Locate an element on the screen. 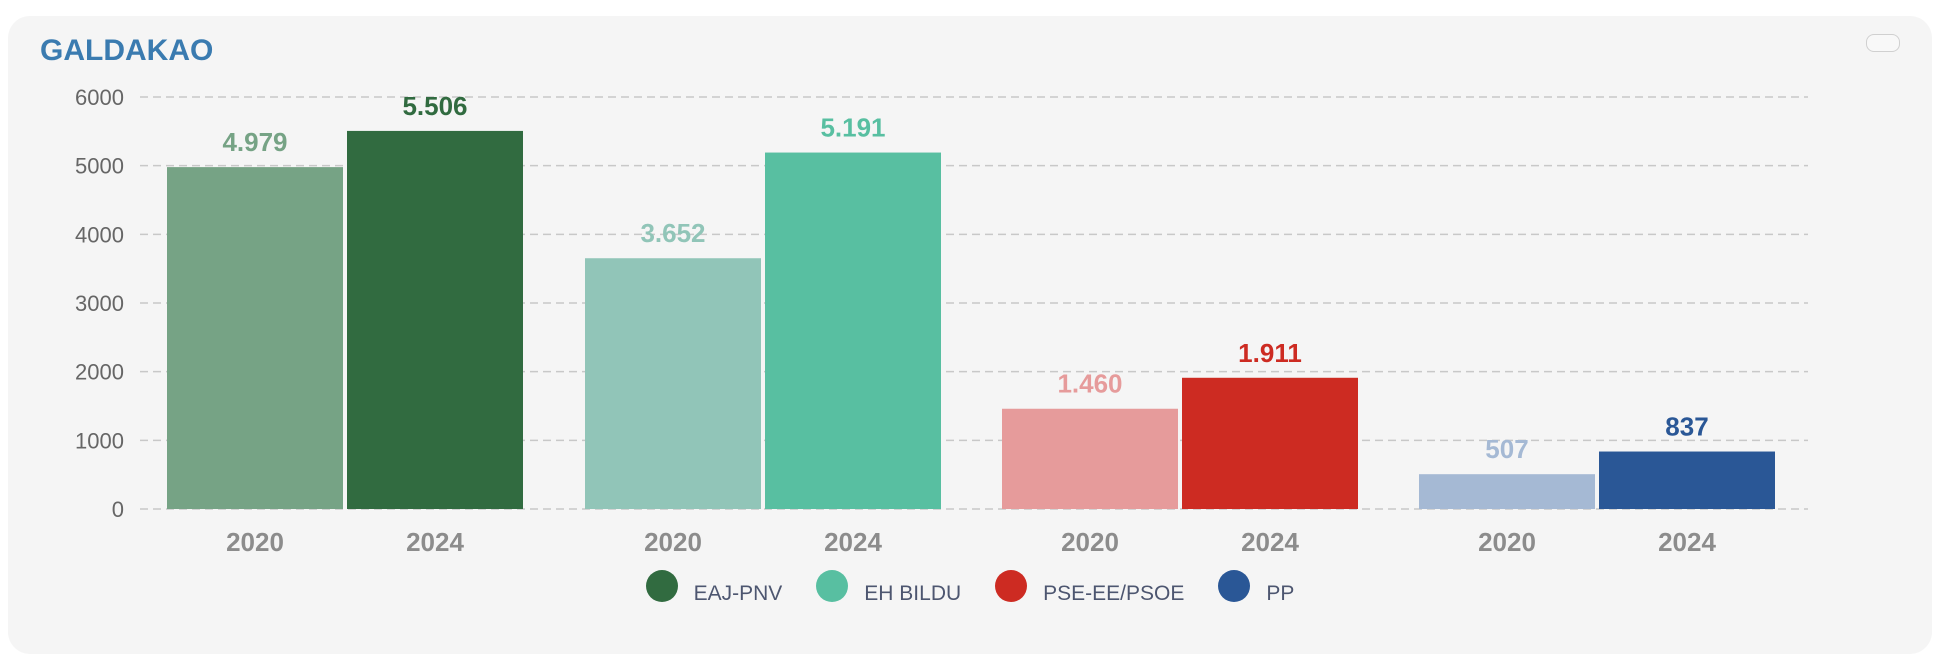  y-tick-label: 0 is located at coordinates (118, 509).